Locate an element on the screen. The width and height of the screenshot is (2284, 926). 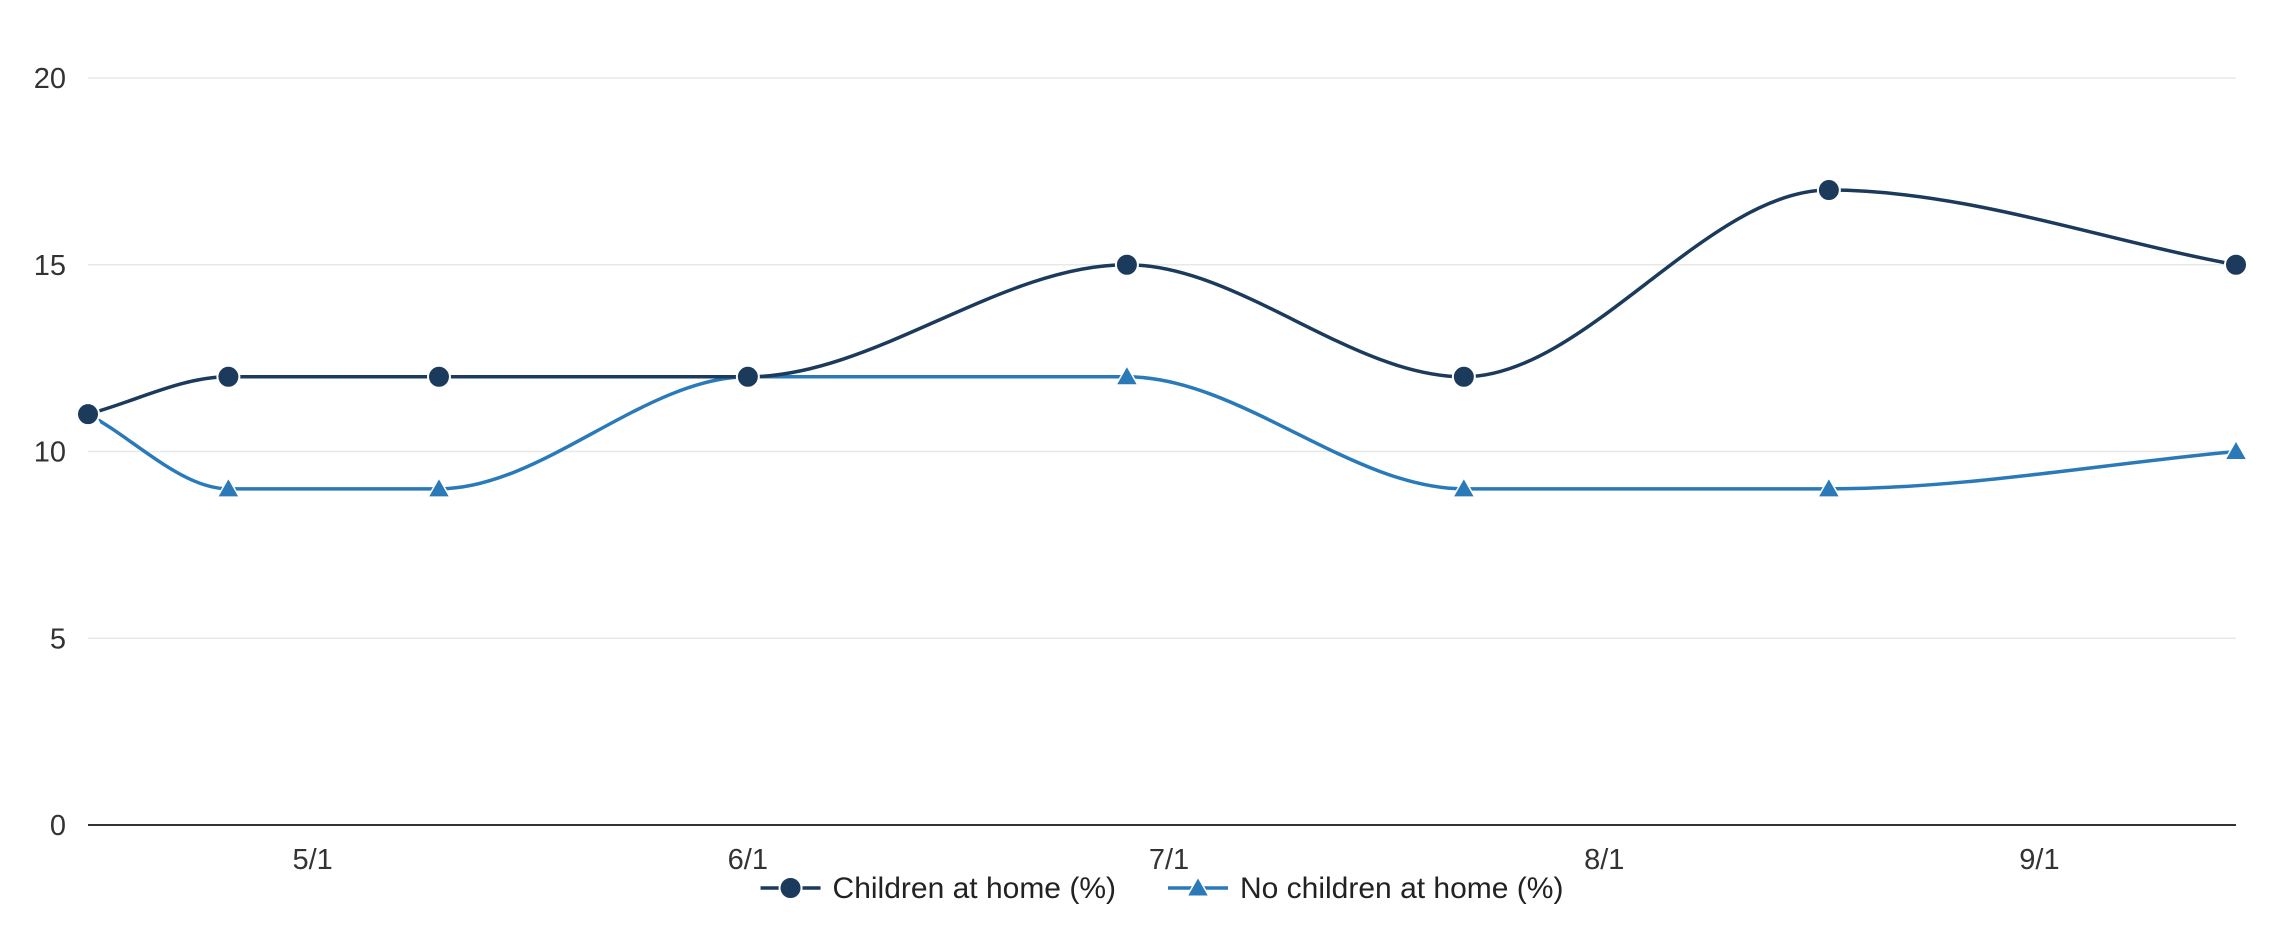
y-tick-label: 20 is located at coordinates (50, 79).